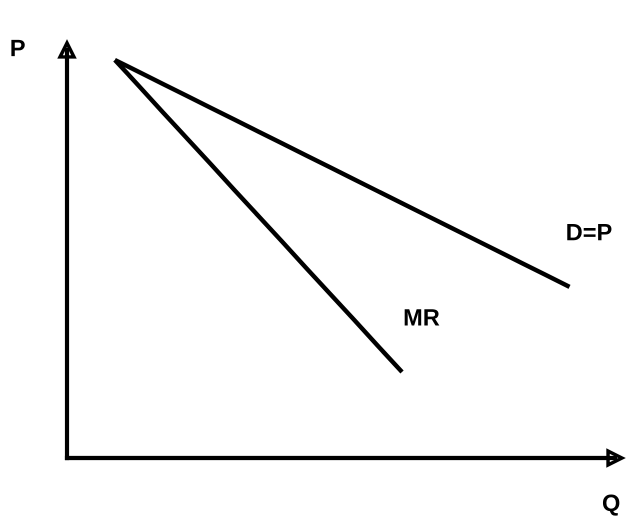 Image resolution: width=627 pixels, height=520 pixels. What do you see at coordinates (18, 48) in the screenshot?
I see `y-axis-title: P` at bounding box center [18, 48].